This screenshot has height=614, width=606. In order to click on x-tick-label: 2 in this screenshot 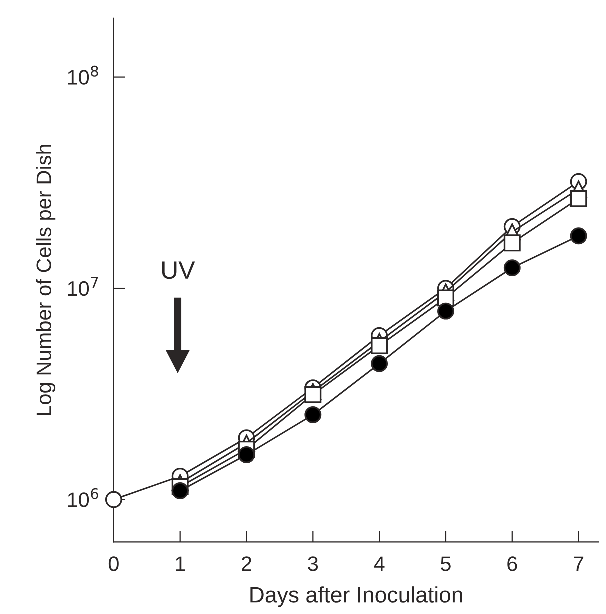, I will do `click(247, 564)`.